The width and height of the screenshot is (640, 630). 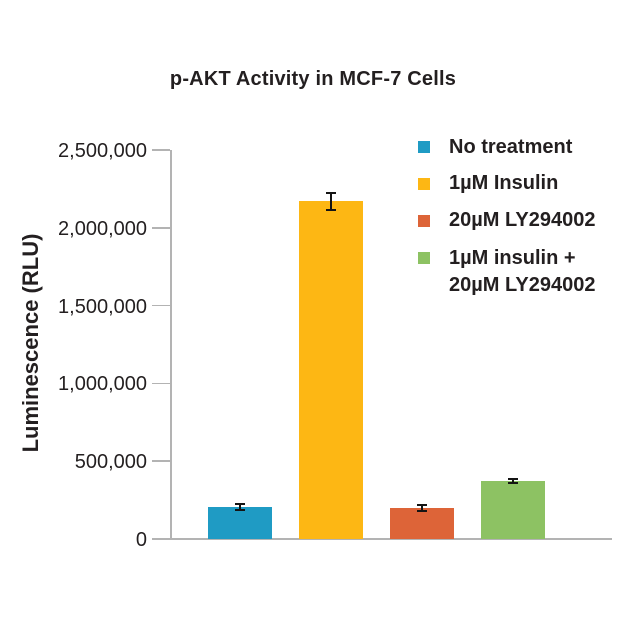 I want to click on error-cap-top-1-m-insulin, so click(x=331, y=193).